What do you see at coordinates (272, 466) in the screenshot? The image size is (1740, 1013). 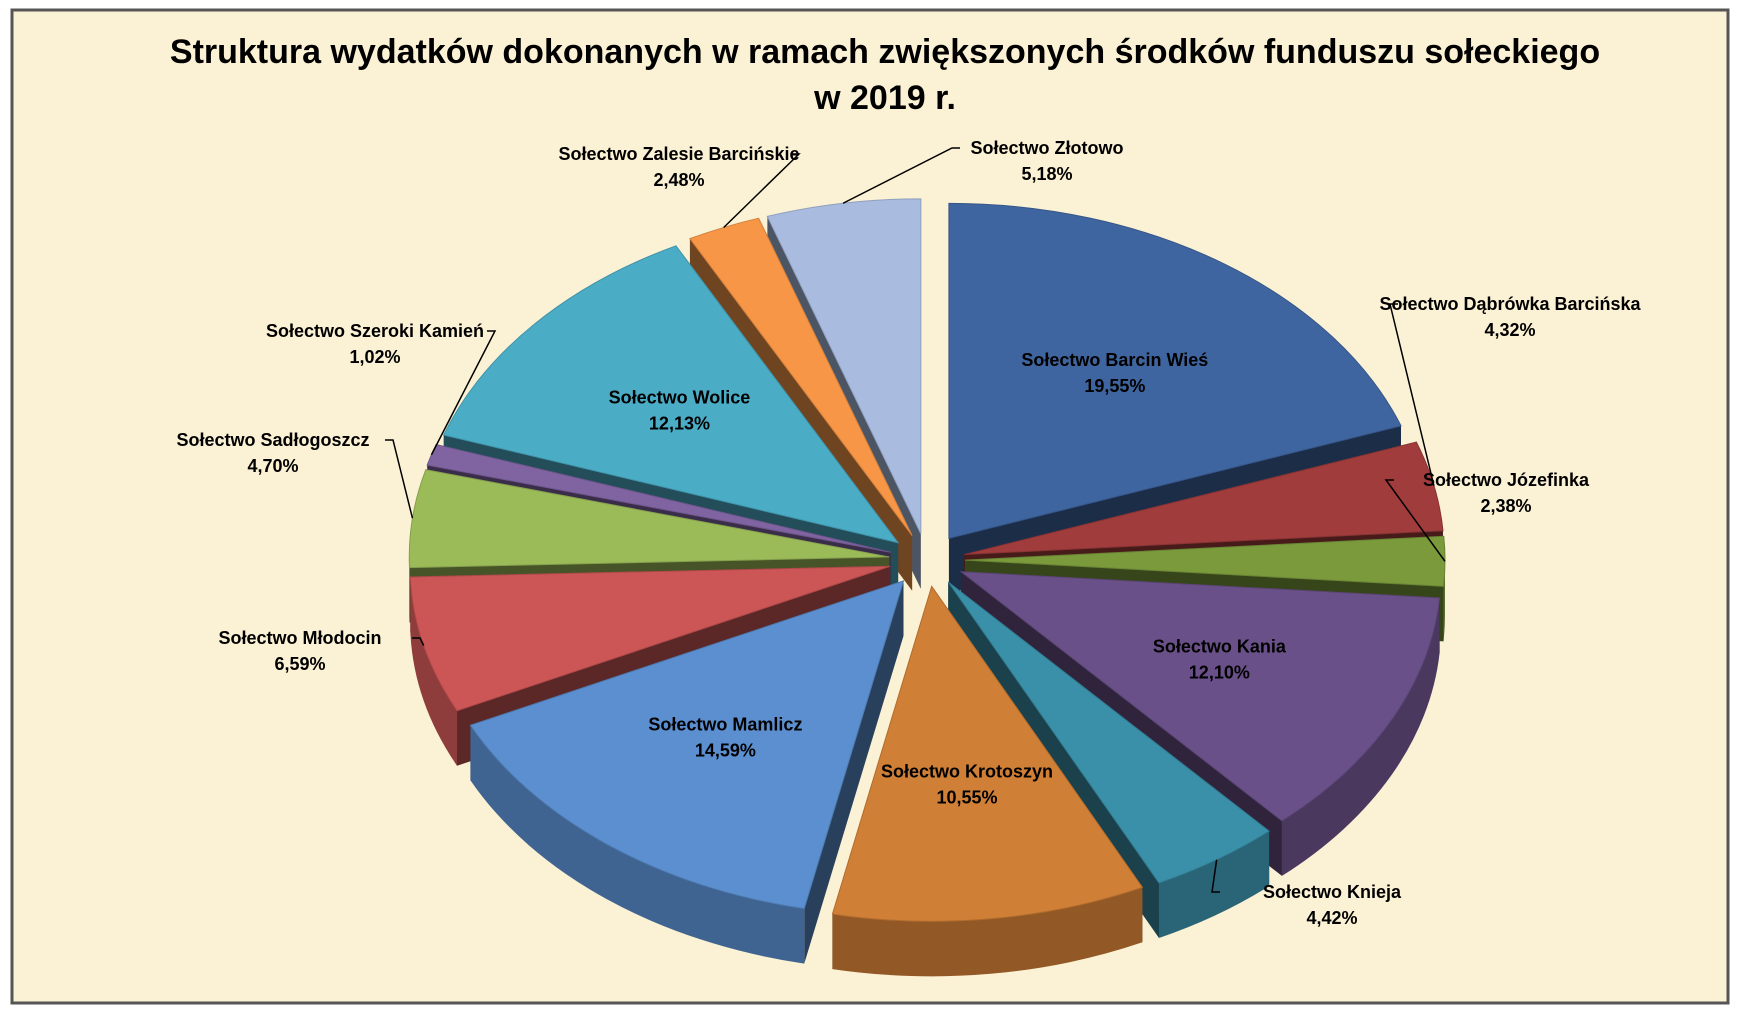 I see `value-label: 4,70%` at bounding box center [272, 466].